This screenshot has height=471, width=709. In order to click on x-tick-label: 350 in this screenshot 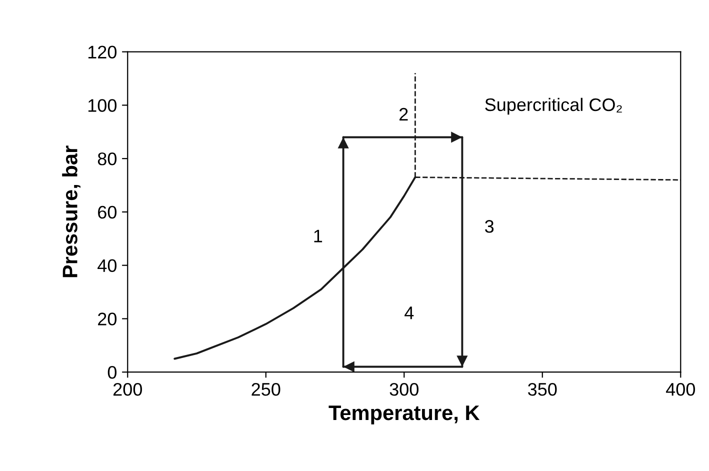, I will do `click(542, 389)`.